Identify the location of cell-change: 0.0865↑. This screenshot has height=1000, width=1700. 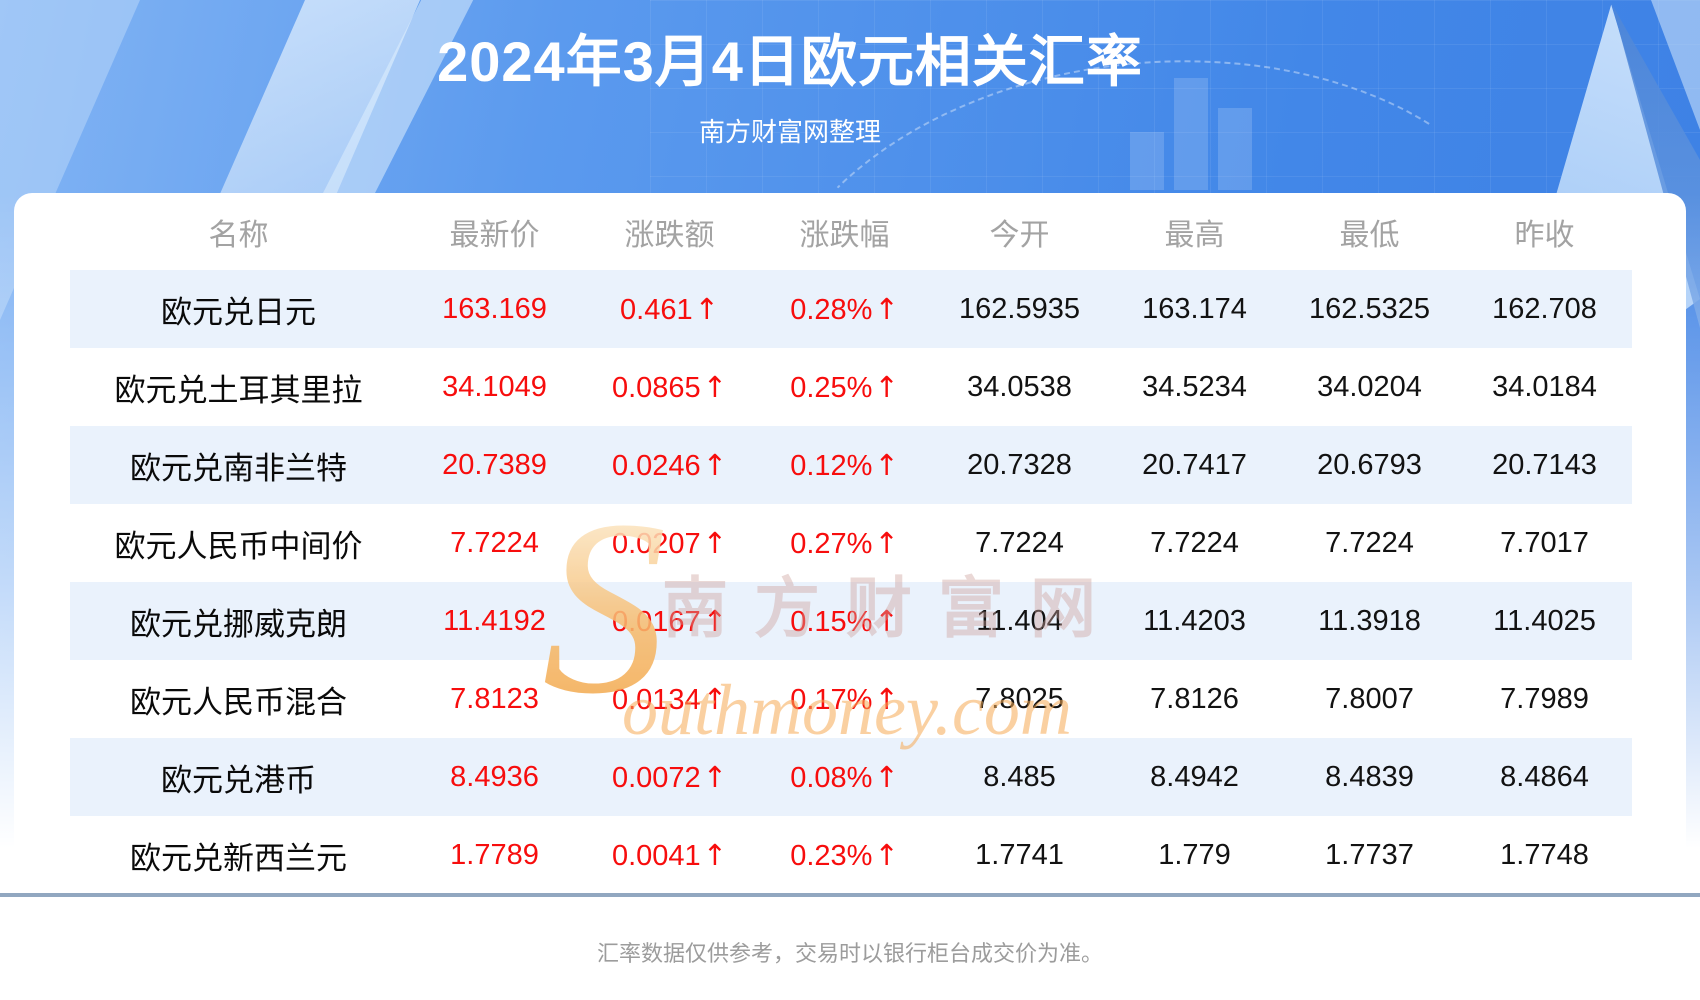
(669, 387).